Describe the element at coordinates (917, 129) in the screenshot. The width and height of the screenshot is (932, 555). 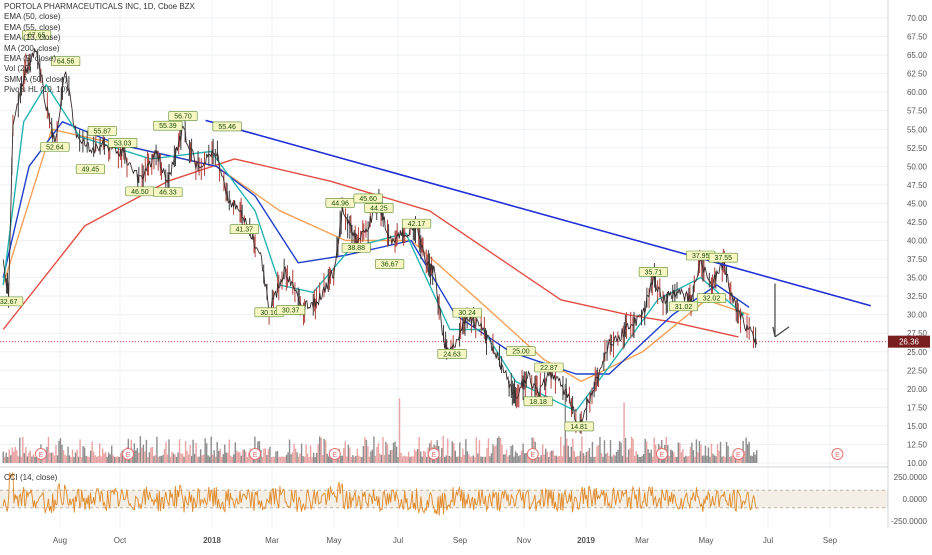
I see `price-tick-label: 55.00` at that location.